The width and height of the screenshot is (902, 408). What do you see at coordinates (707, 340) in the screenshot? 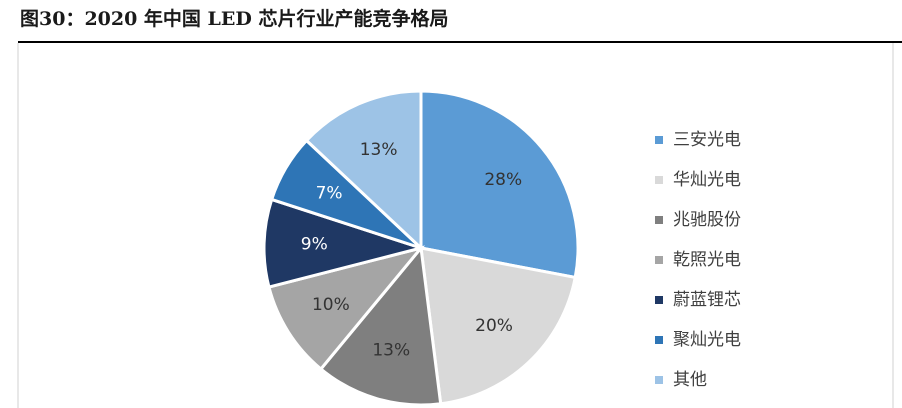
I see `legend-label: 聚灿光电` at bounding box center [707, 340].